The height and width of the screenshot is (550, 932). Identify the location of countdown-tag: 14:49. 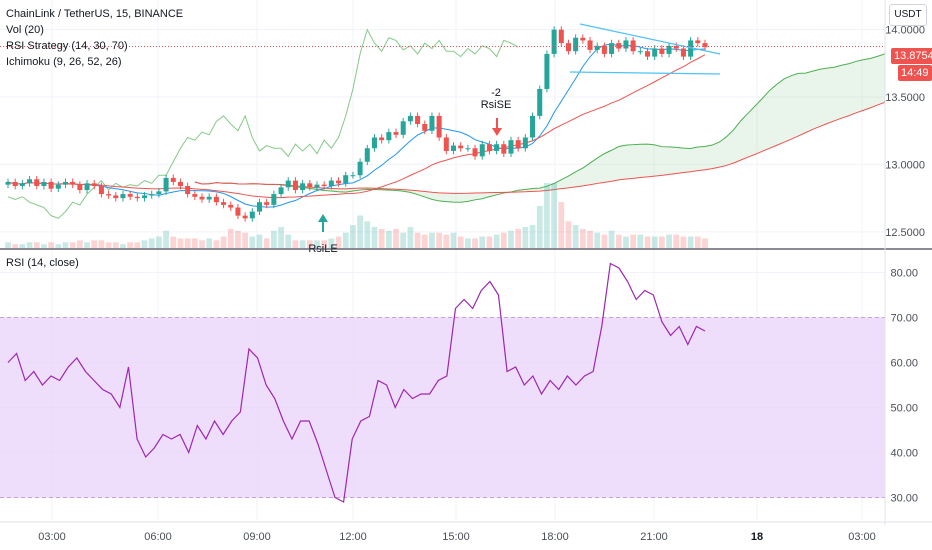
(915, 73).